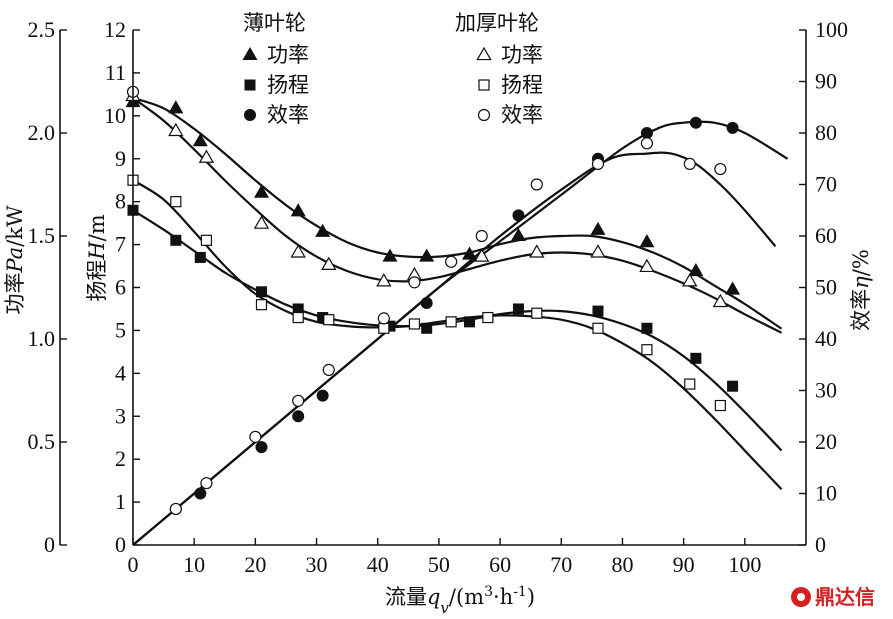 The width and height of the screenshot is (893, 619). Describe the element at coordinates (845, 597) in the screenshot. I see `watermark-text: 鼎达信` at that location.